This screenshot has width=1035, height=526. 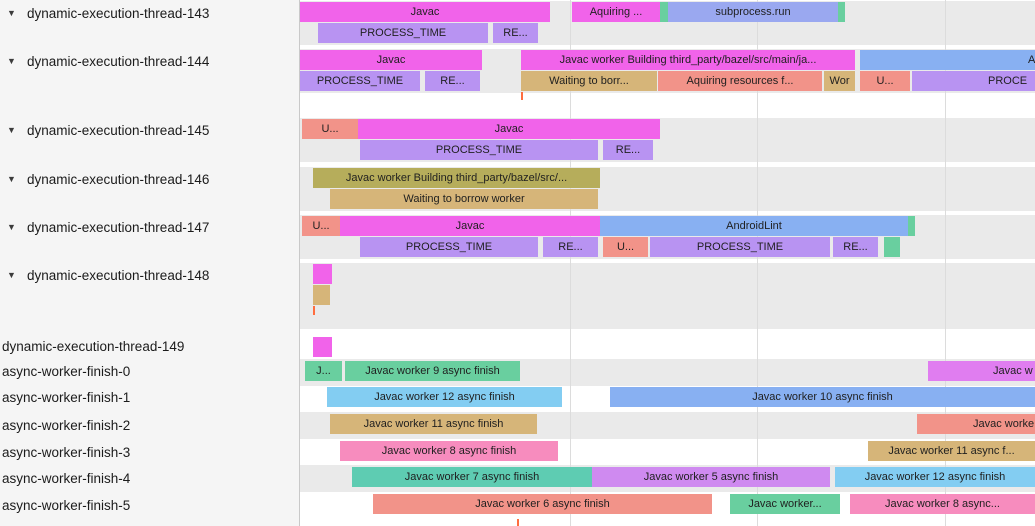 I want to click on track-name: async-worker-finish-5, so click(x=66, y=505).